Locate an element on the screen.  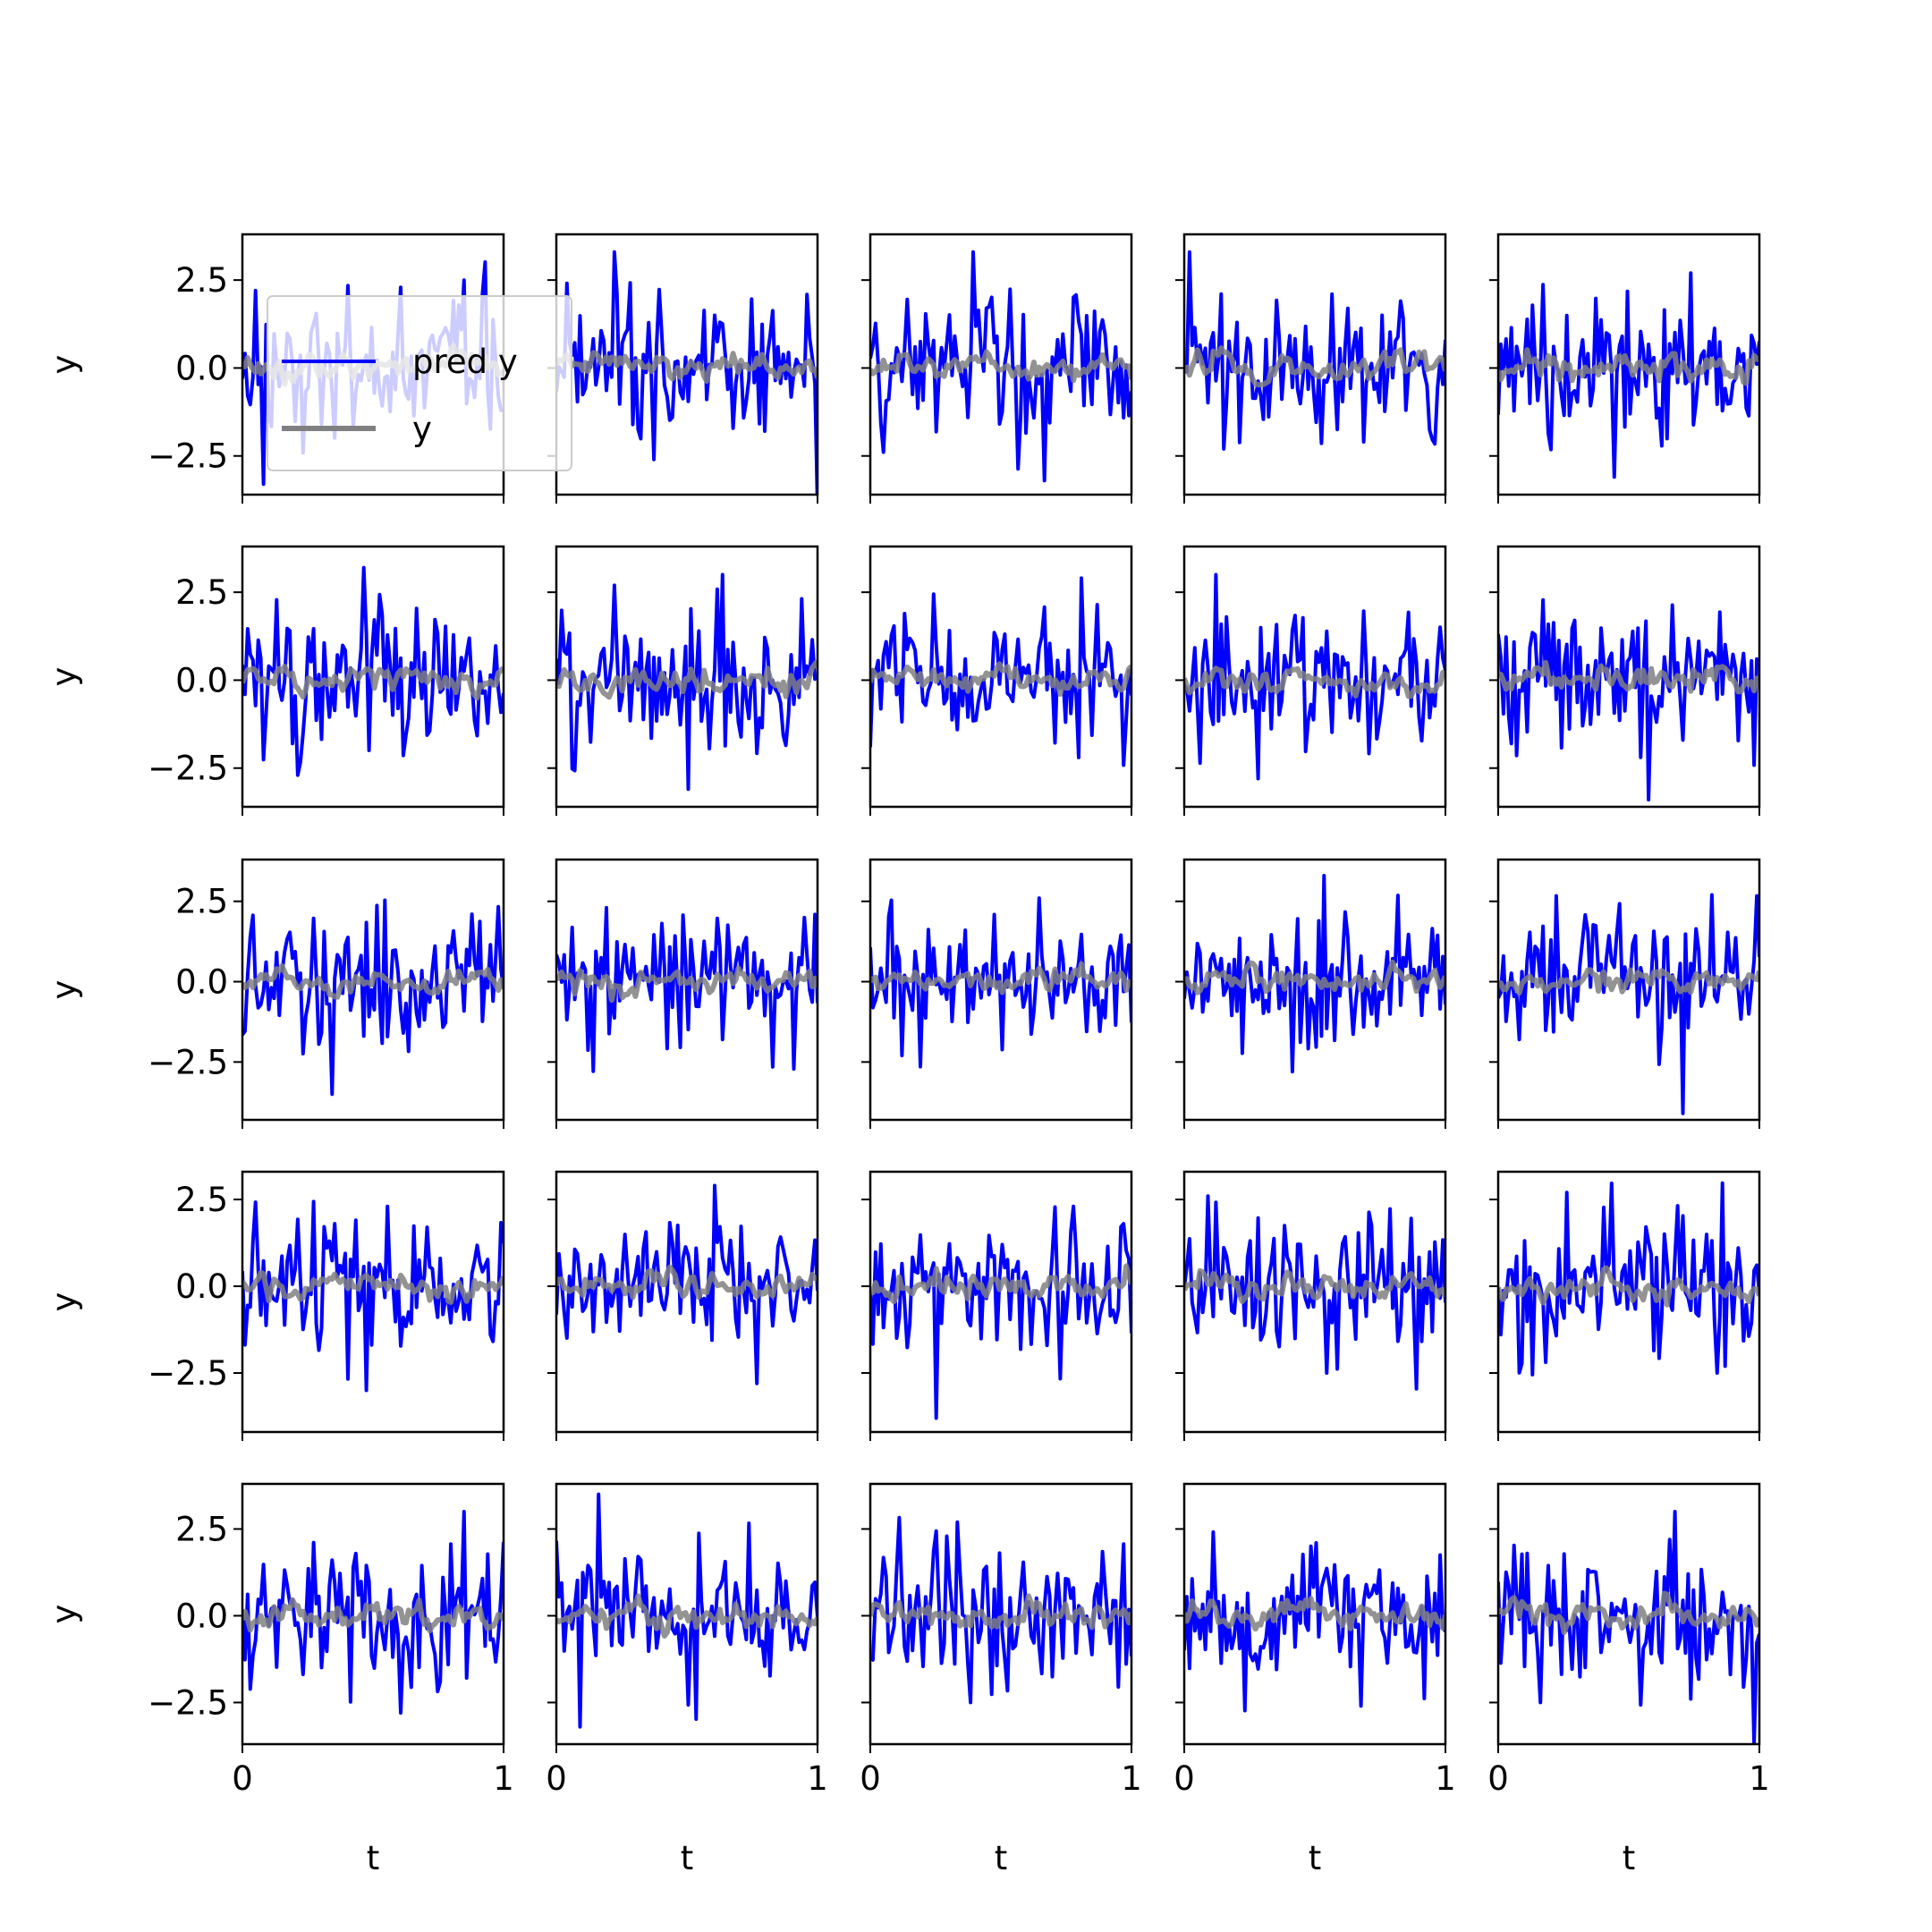
panel-4-3: 0 1 t is located at coordinates (1315, 1679).